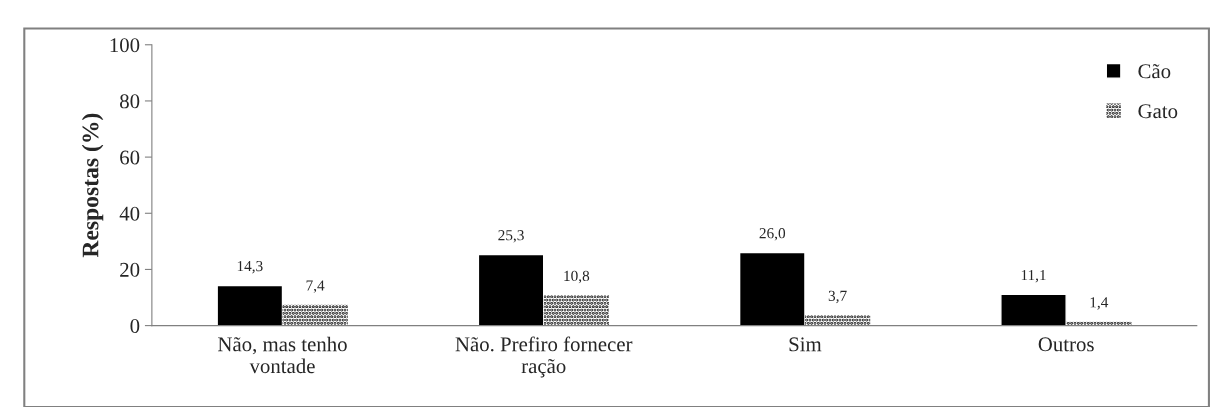 The image size is (1215, 407). What do you see at coordinates (135, 326) in the screenshot?
I see `y-tick-label: 0` at bounding box center [135, 326].